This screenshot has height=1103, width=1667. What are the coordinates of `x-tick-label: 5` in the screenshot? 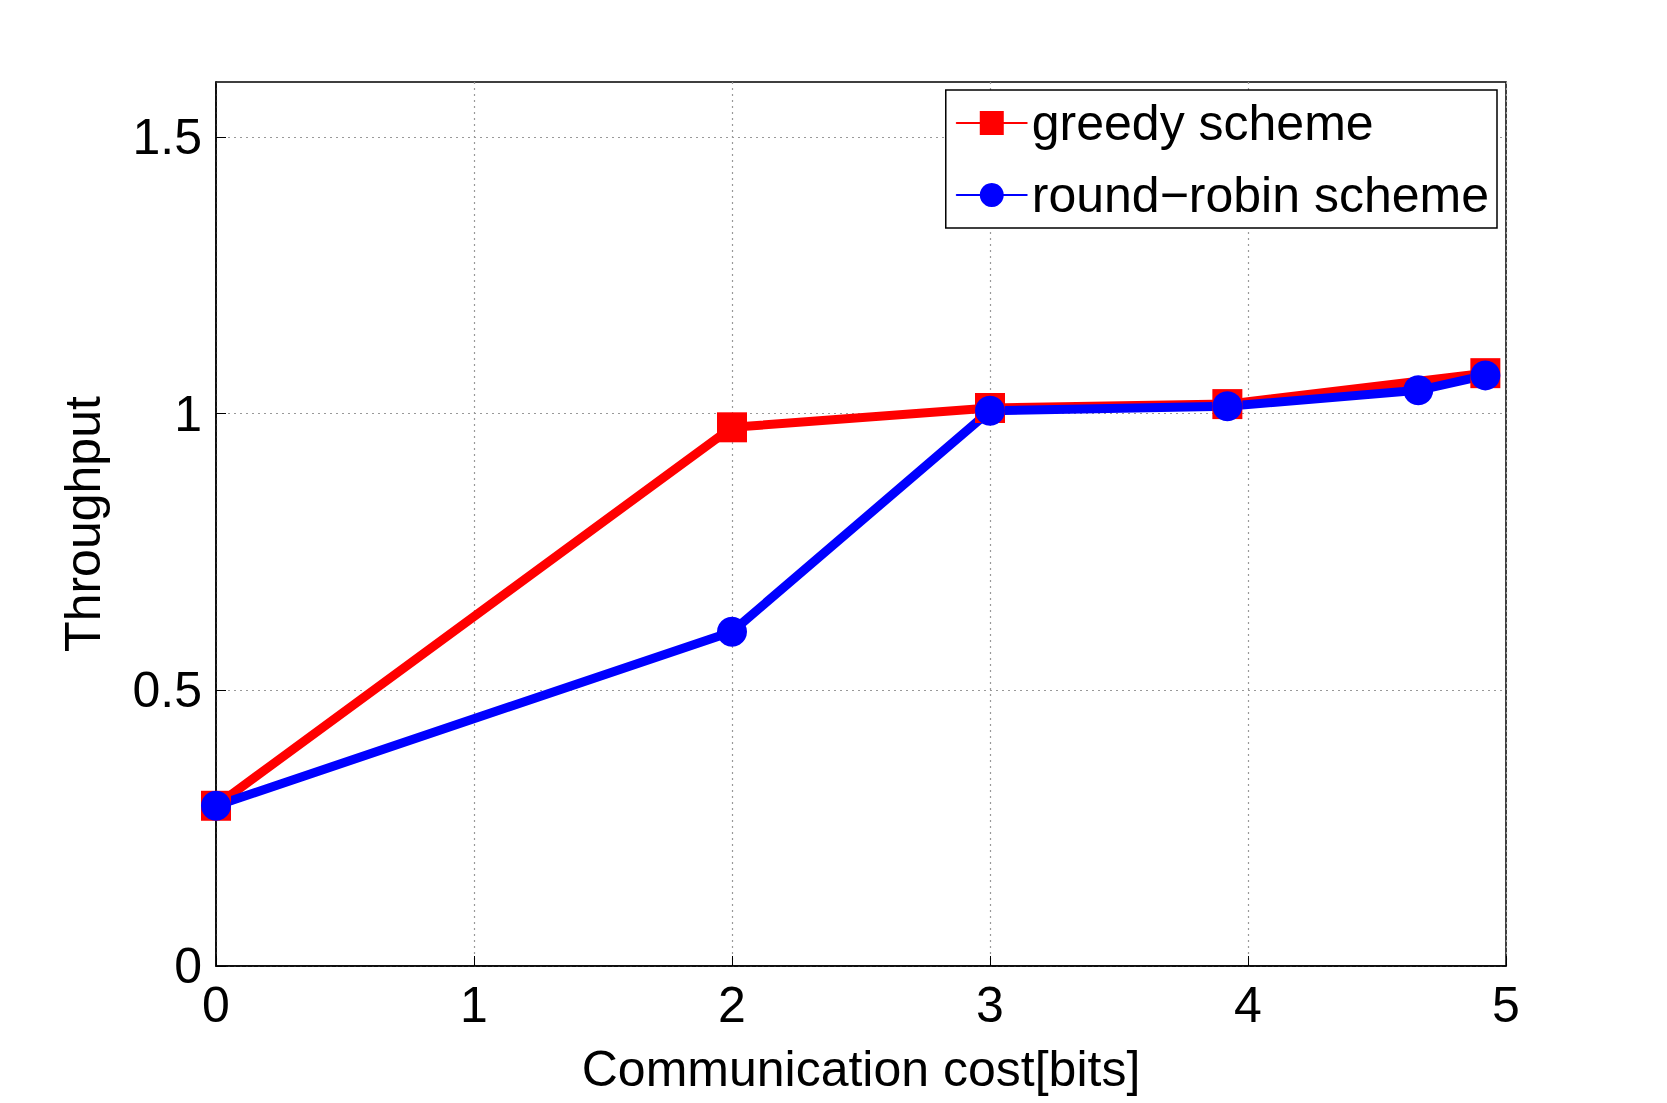 It's located at (1506, 1005).